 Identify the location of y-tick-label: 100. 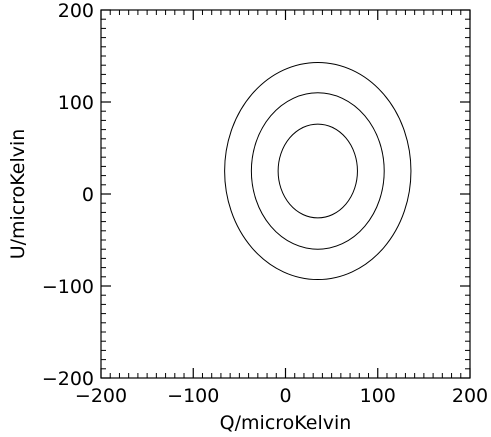
(76, 103).